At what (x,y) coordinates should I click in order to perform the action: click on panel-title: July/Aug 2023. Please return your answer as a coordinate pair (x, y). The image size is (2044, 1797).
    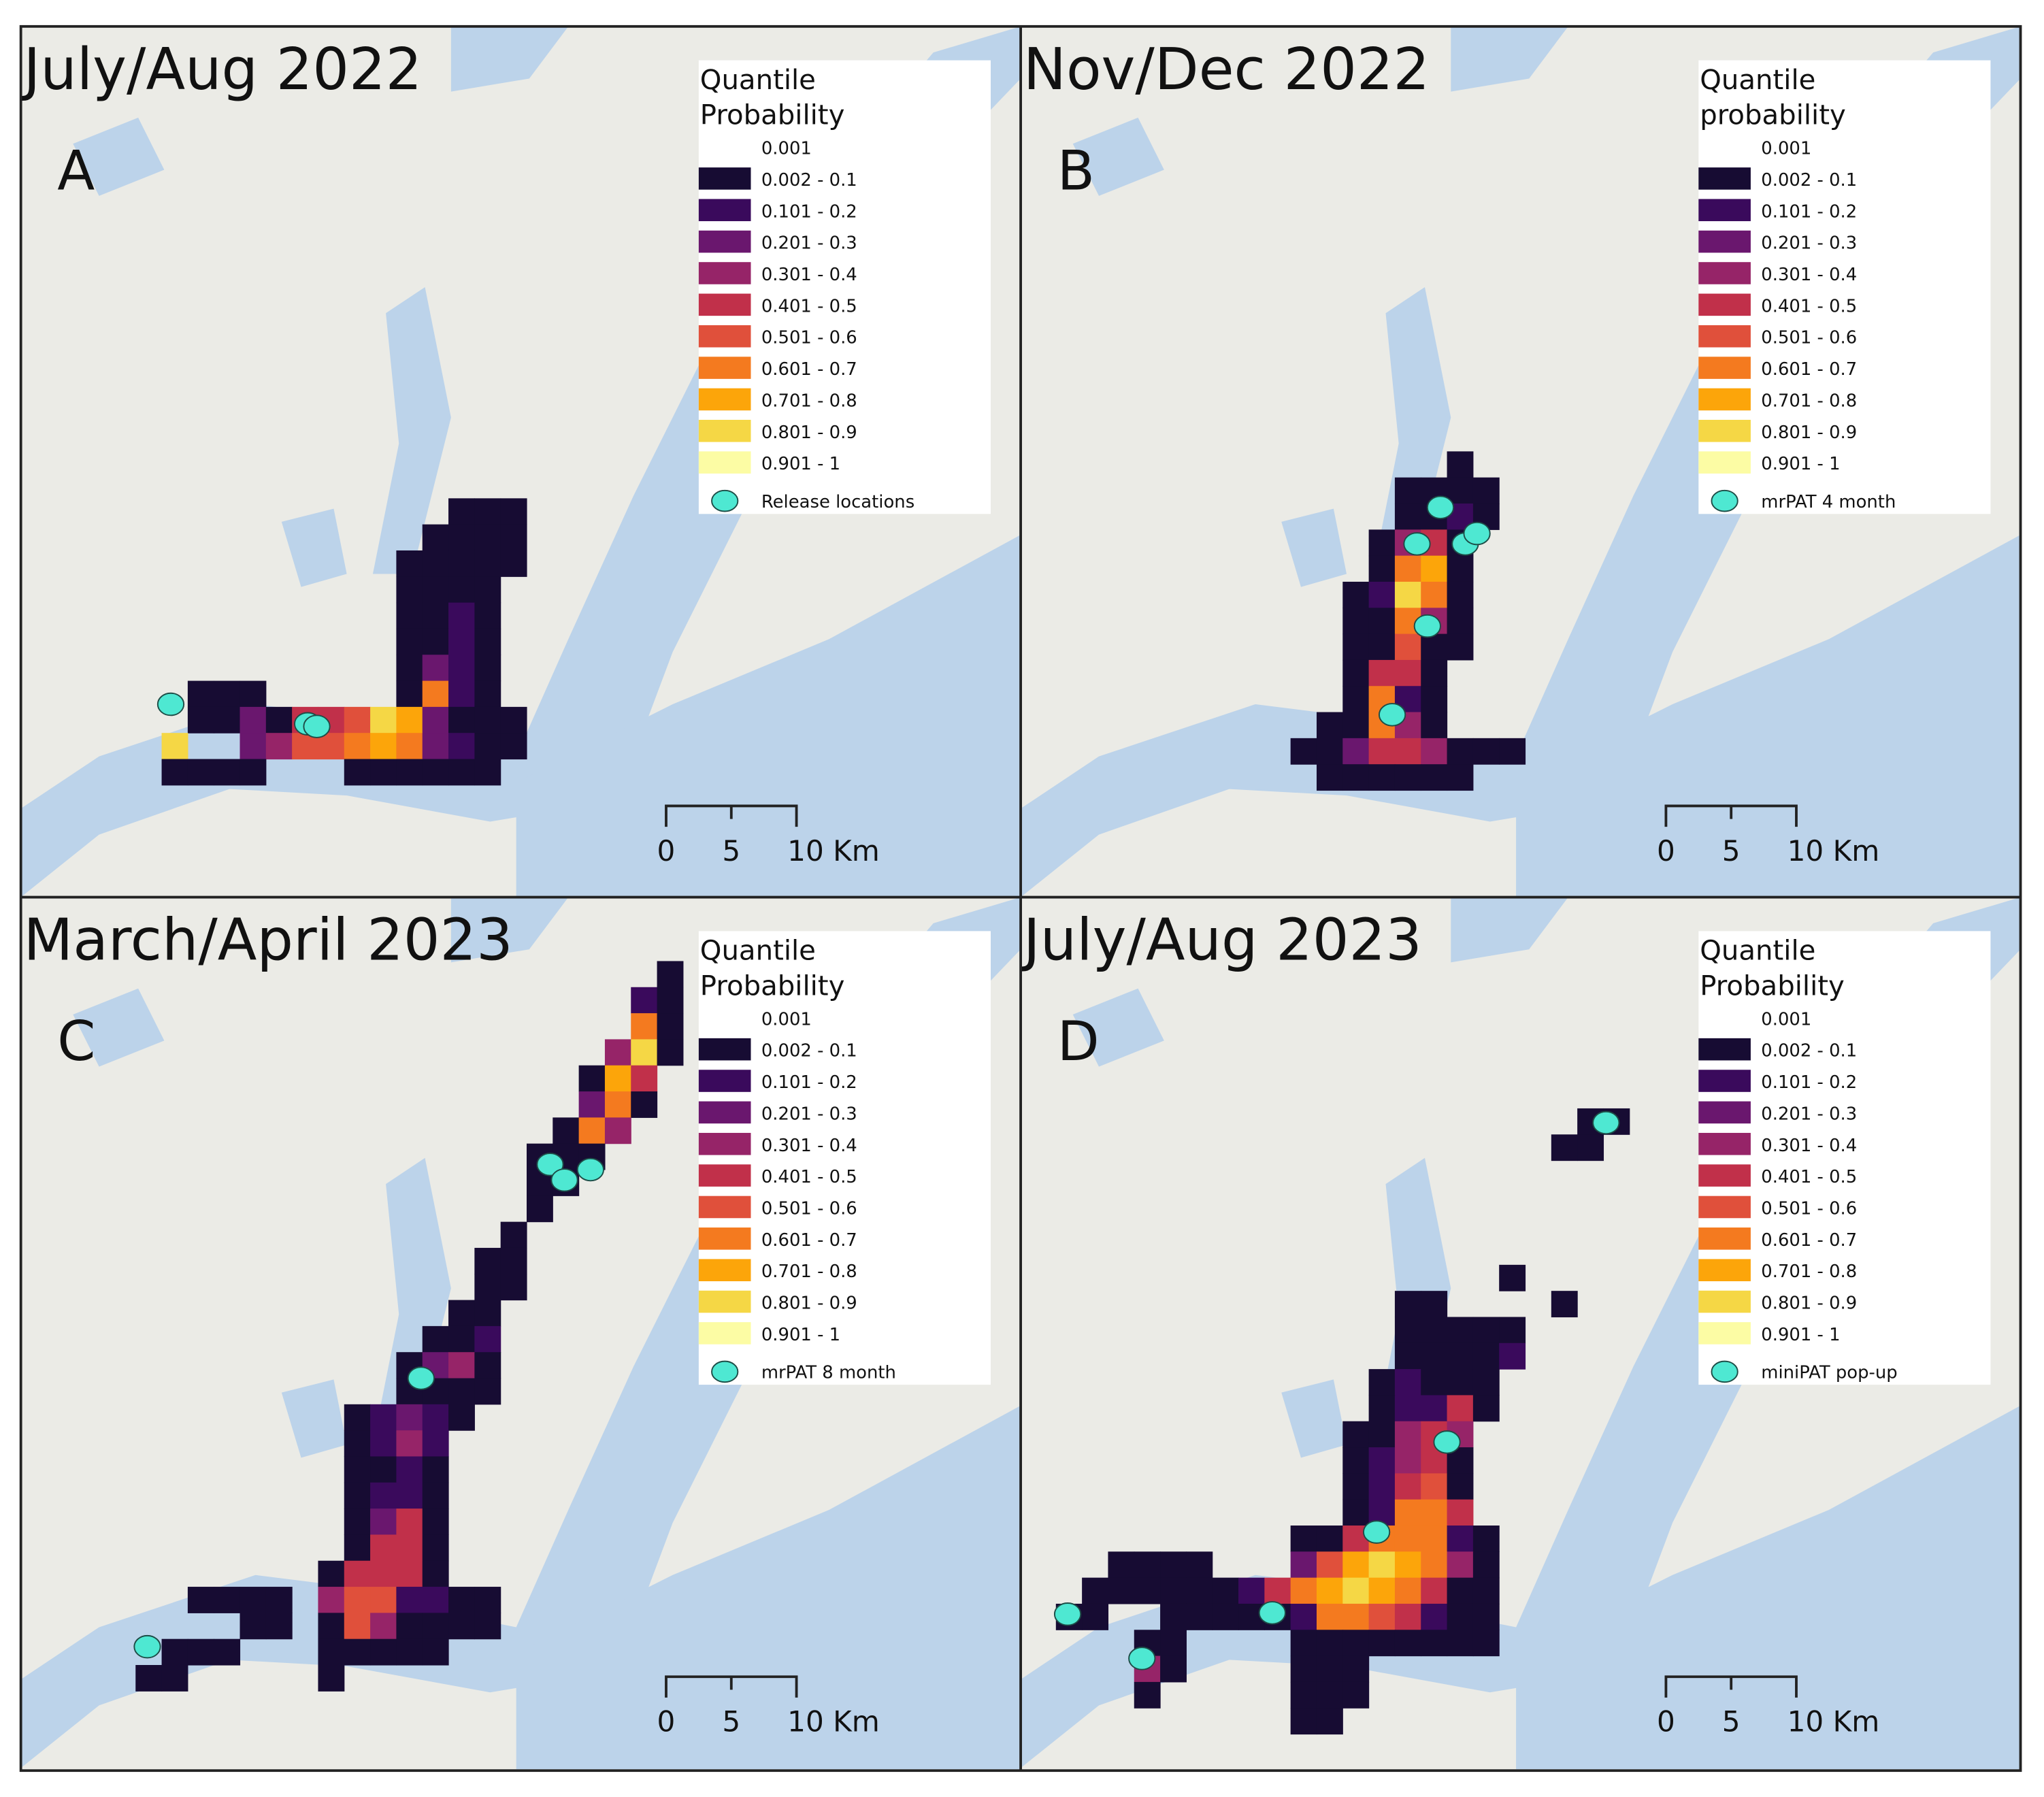
    Looking at the image, I should click on (1221, 940).